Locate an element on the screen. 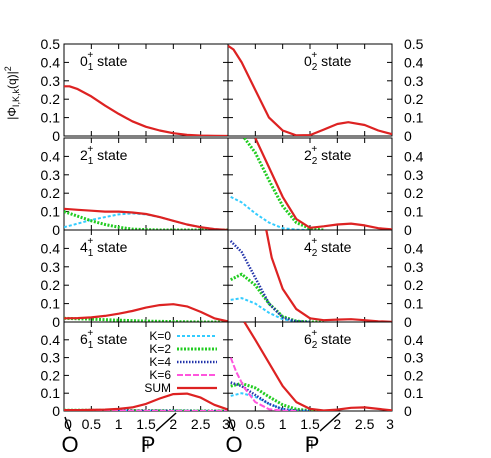  panel-6-2: 0 0.1 0.20.3 0.4 62+ state is located at coordinates (325, 370).